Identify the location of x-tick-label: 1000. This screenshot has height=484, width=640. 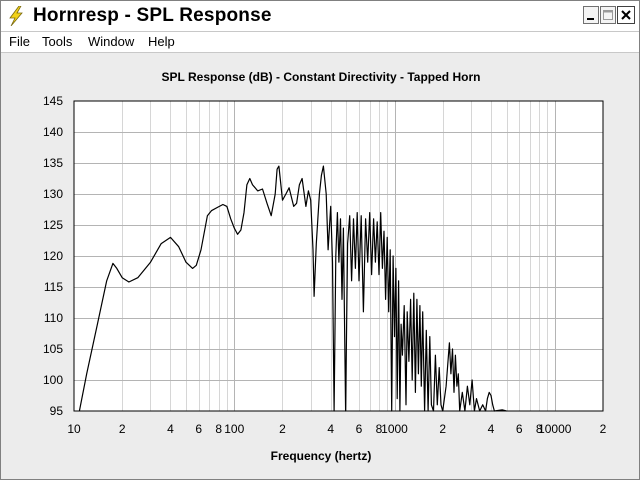
(394, 429).